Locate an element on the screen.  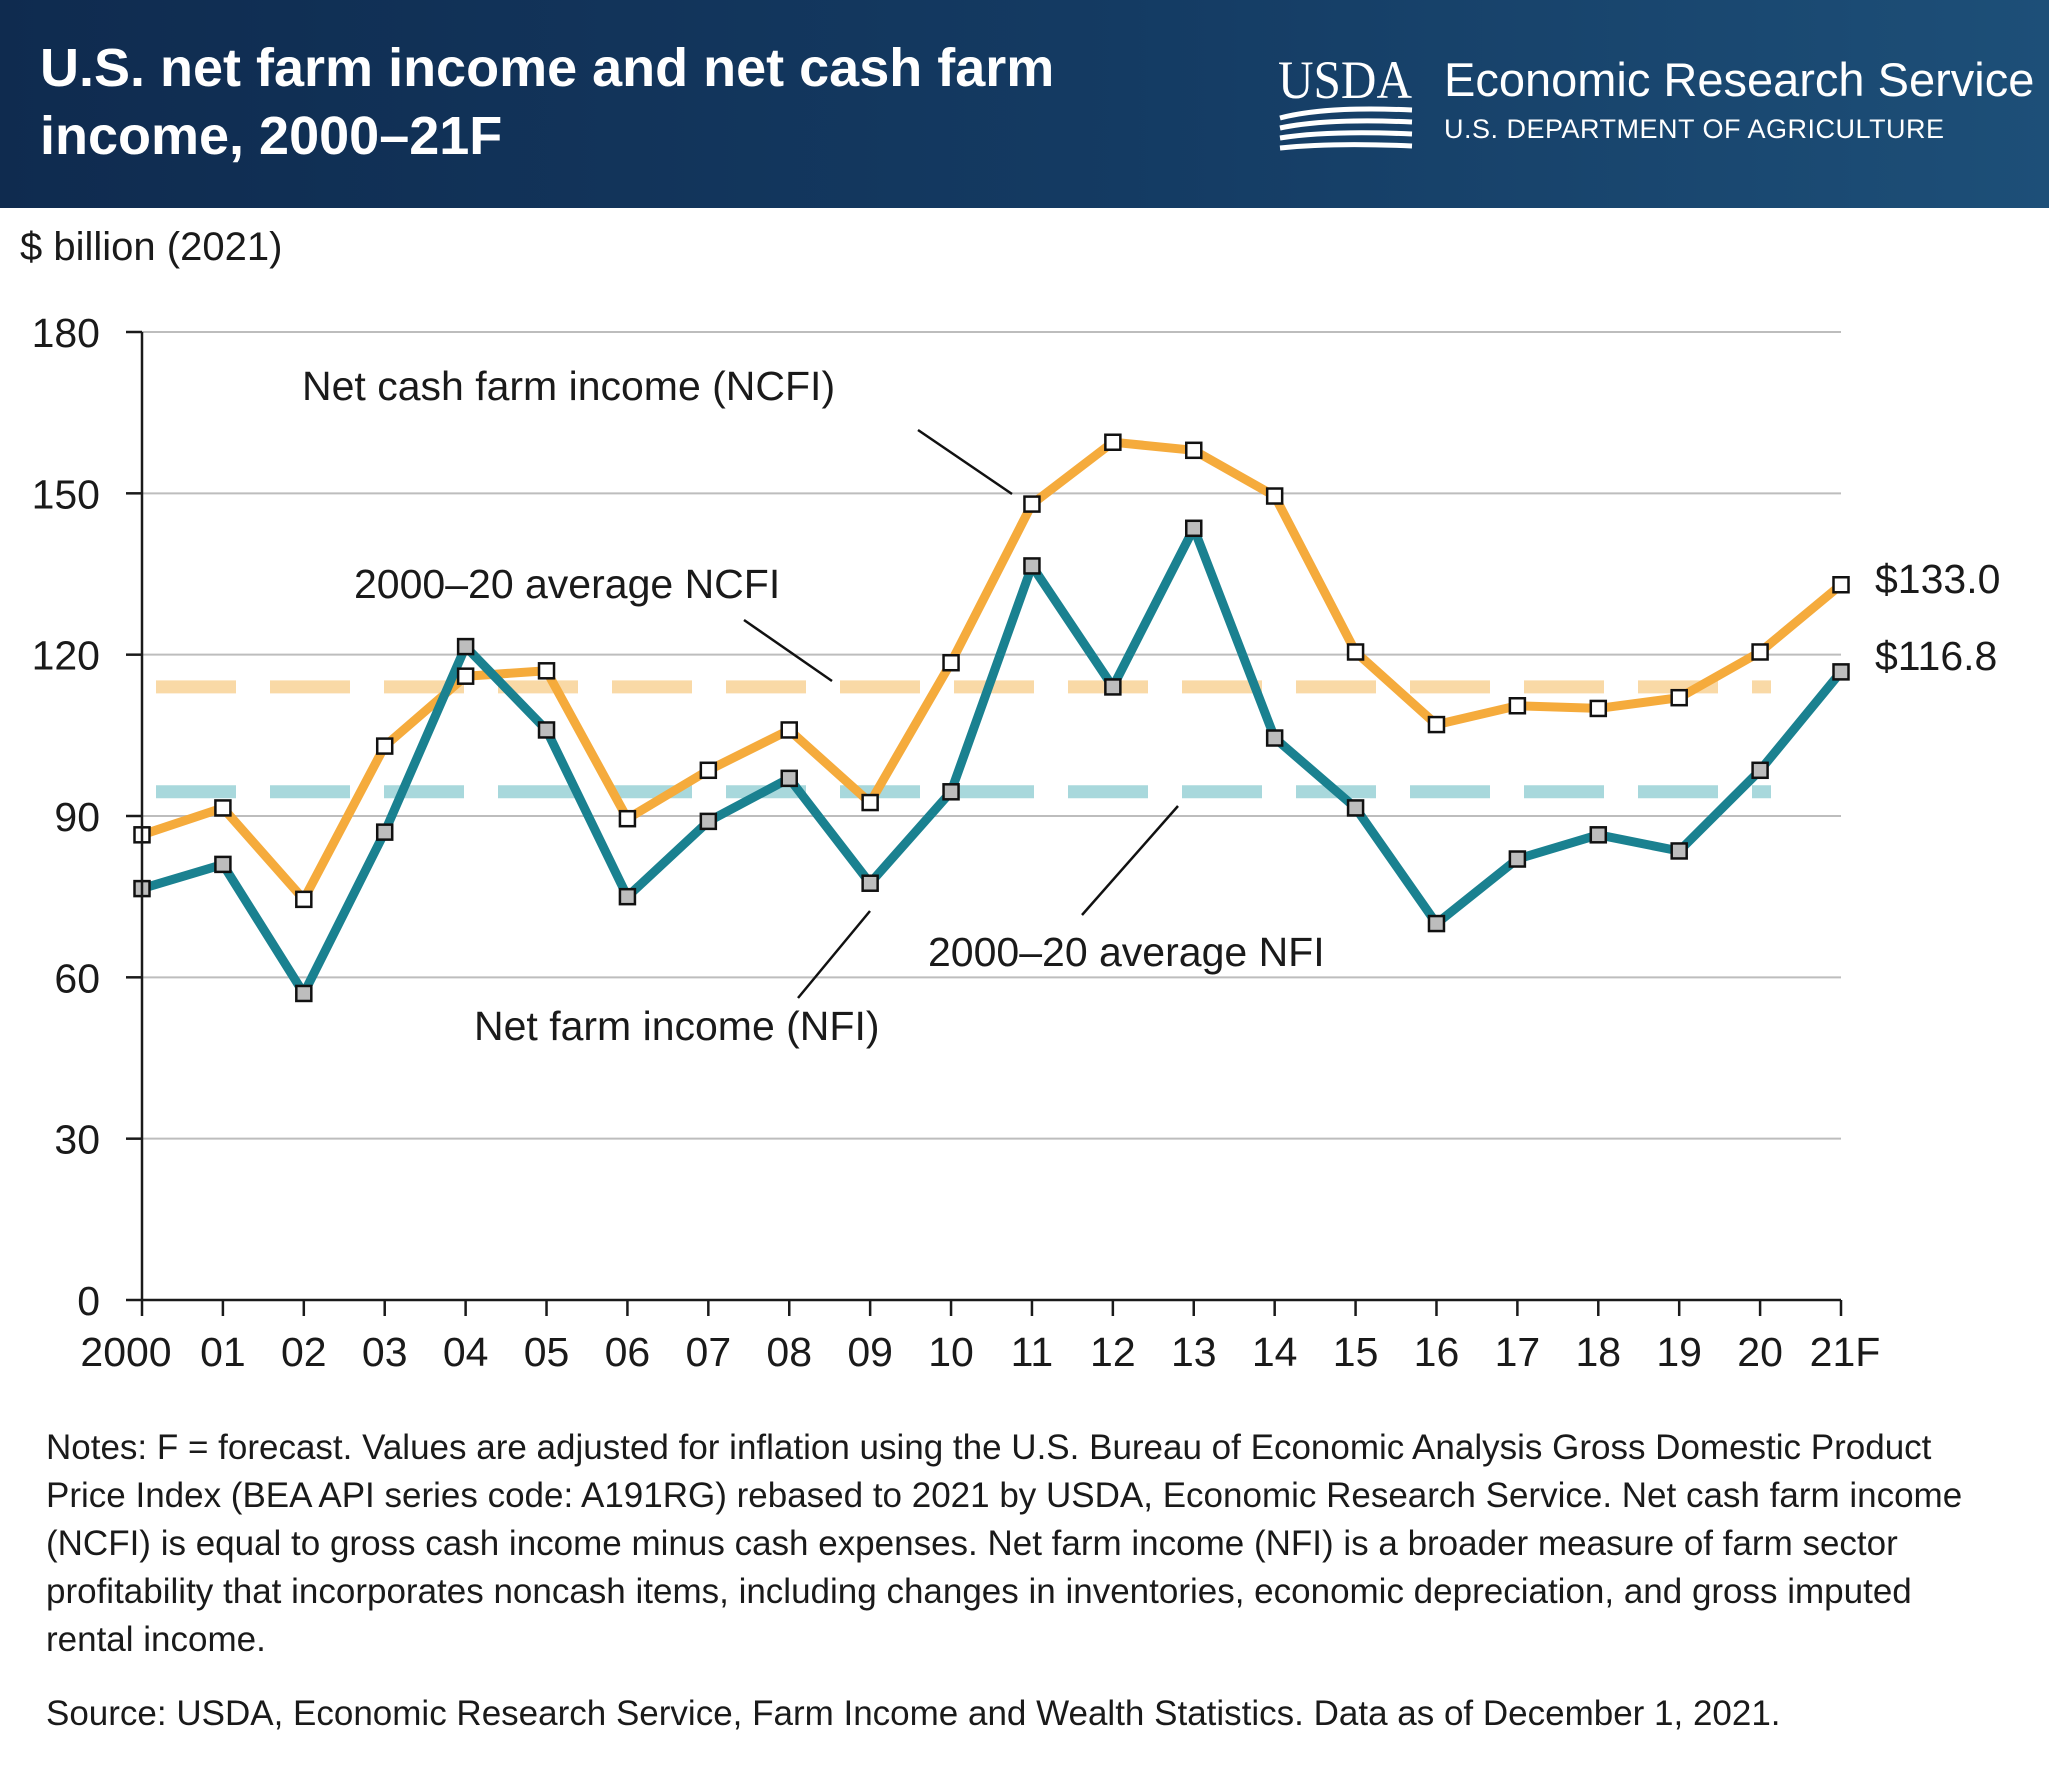
nfi-average-label: 2000–20 average NFI is located at coordinates (1126, 952).